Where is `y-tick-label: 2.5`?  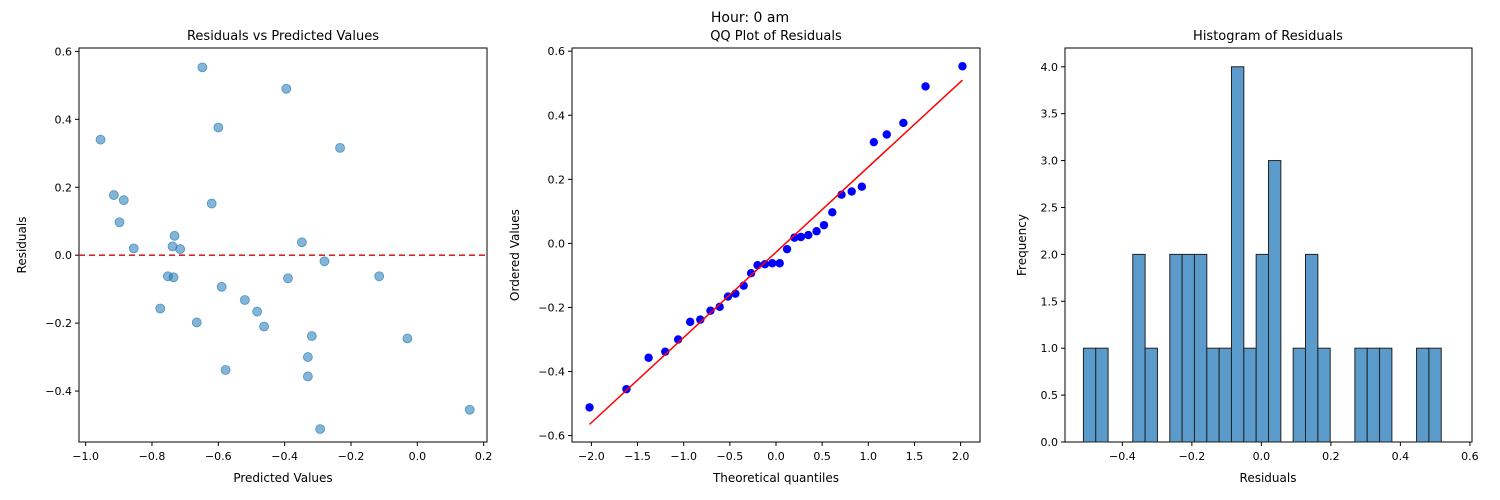
y-tick-label: 2.5 is located at coordinates (1050, 207).